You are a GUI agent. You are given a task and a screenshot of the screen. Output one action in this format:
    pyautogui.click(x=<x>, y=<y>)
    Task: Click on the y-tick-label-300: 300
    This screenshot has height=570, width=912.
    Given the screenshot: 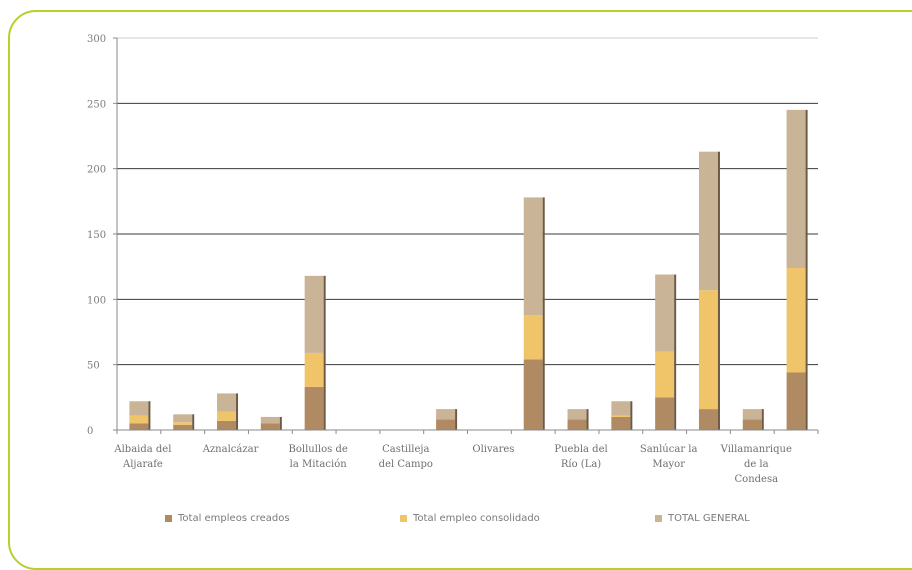 What is the action you would take?
    pyautogui.click(x=96, y=39)
    